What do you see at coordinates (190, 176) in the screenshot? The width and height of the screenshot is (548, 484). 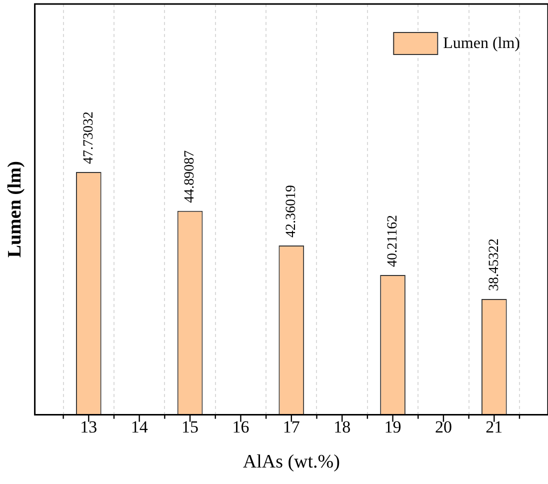 I see `data-label: 44.89087` at bounding box center [190, 176].